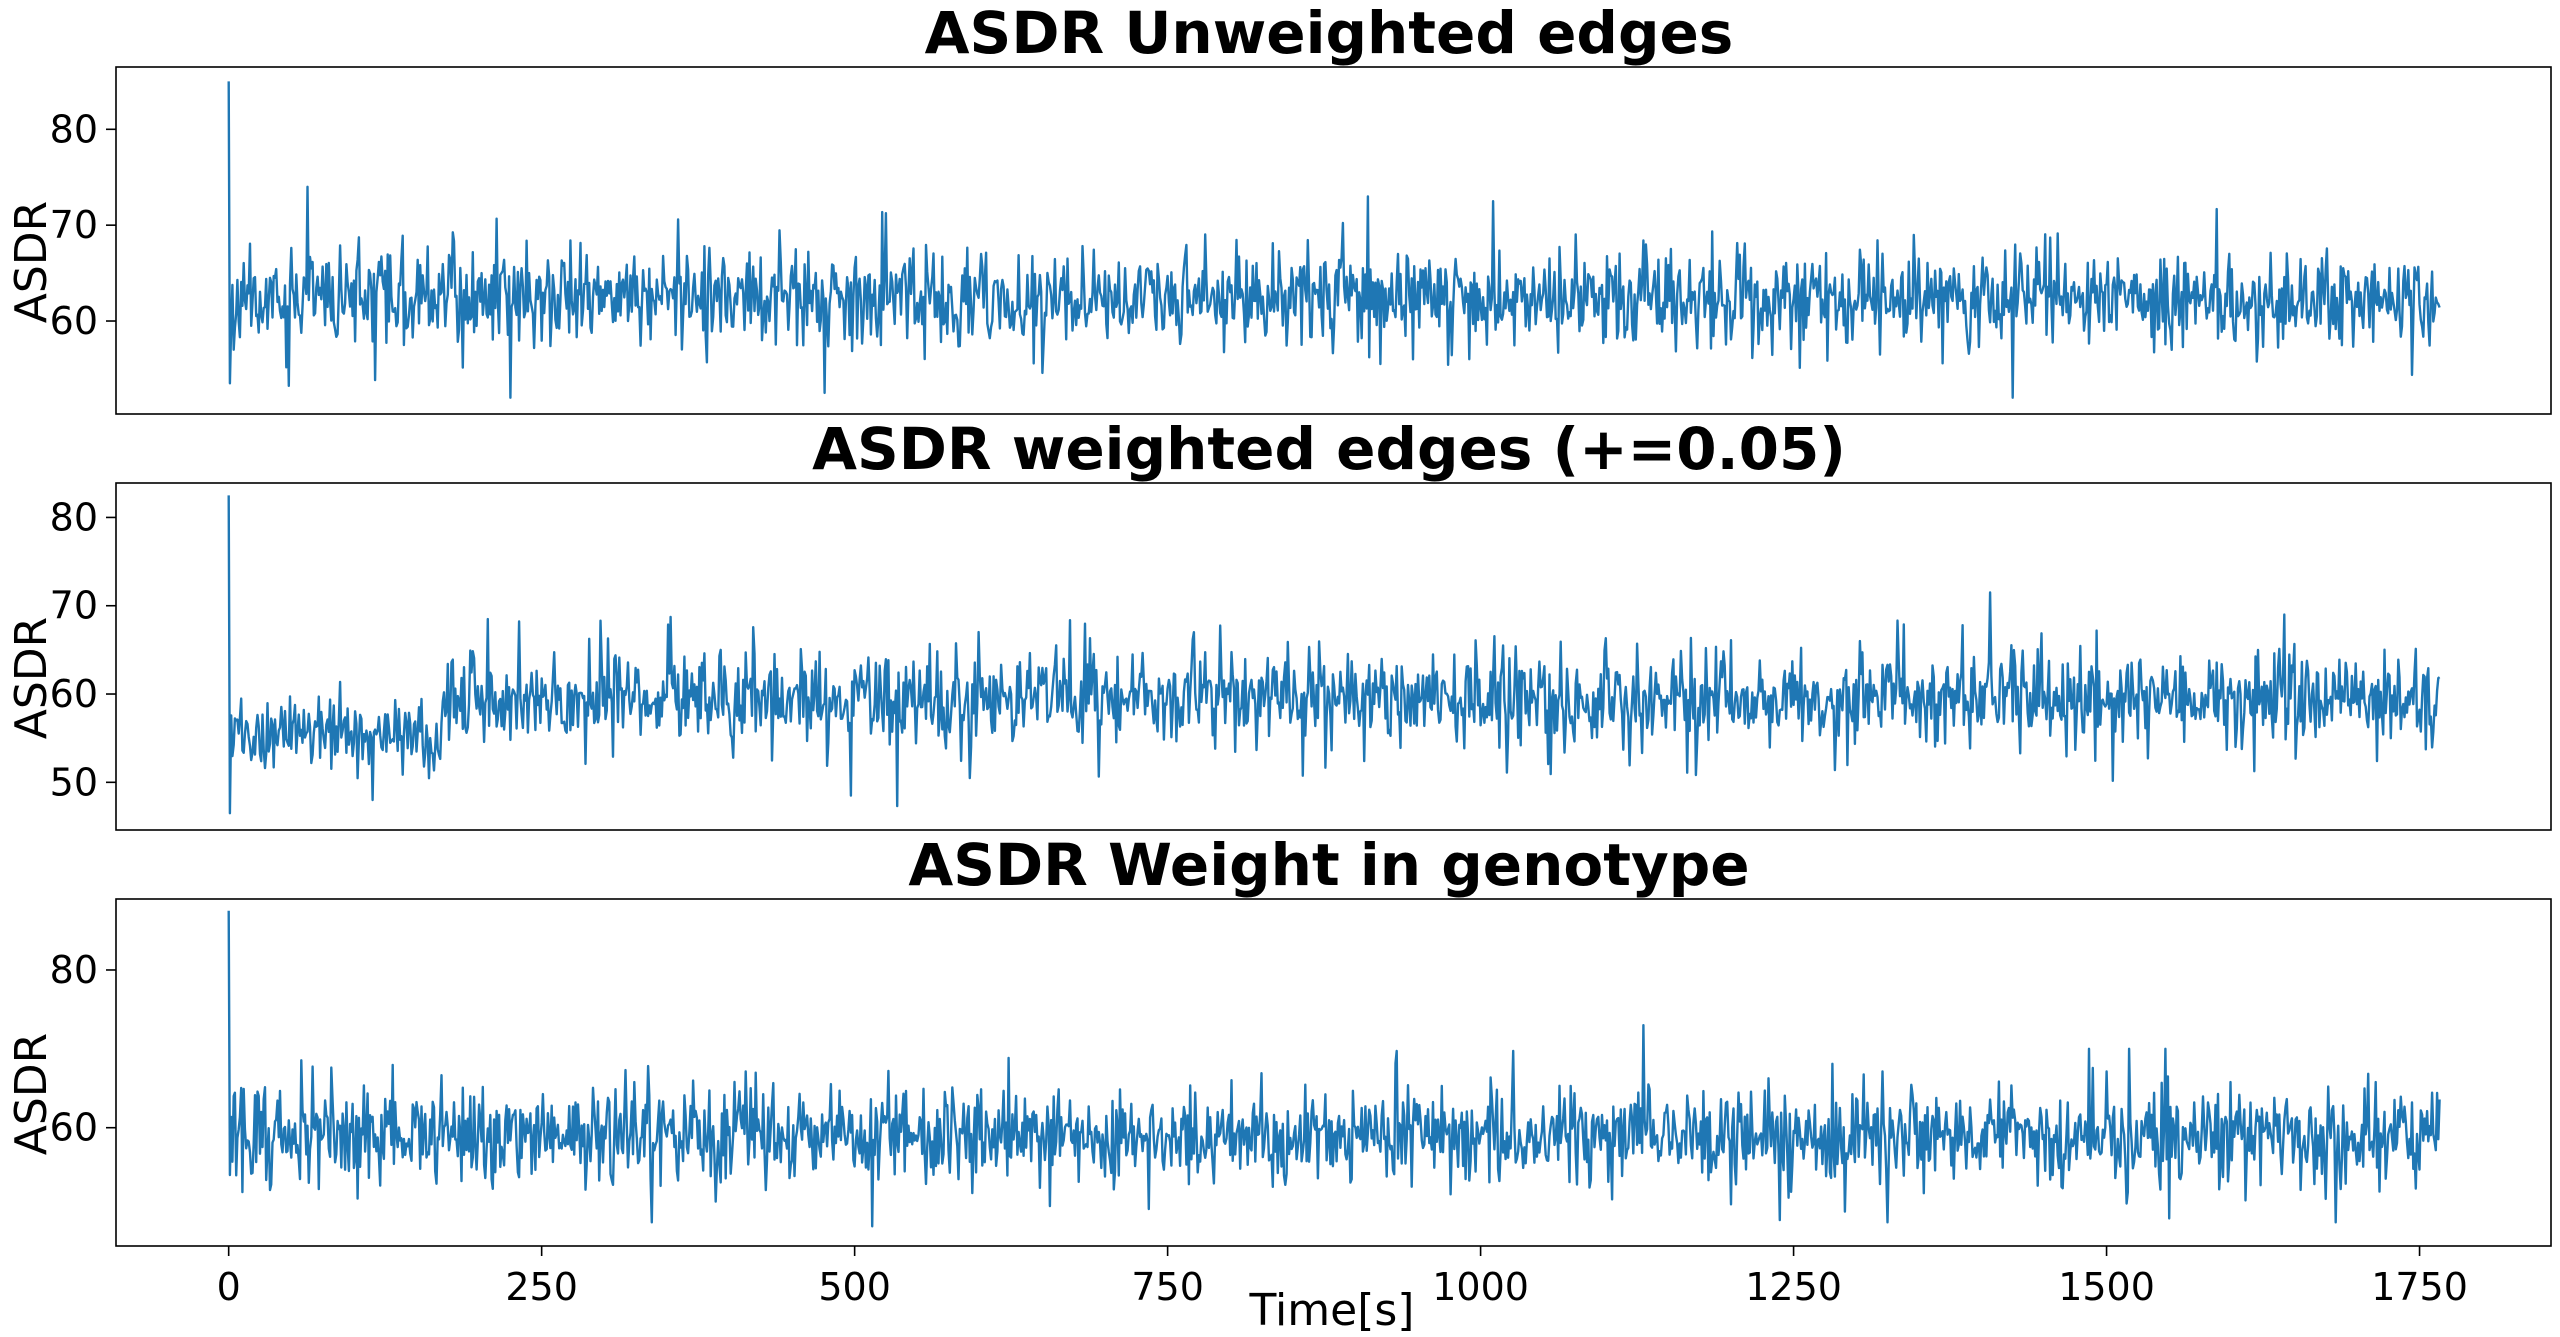  What do you see at coordinates (1480, 1287) in the screenshot?
I see `x-tick-label: 1000` at bounding box center [1480, 1287].